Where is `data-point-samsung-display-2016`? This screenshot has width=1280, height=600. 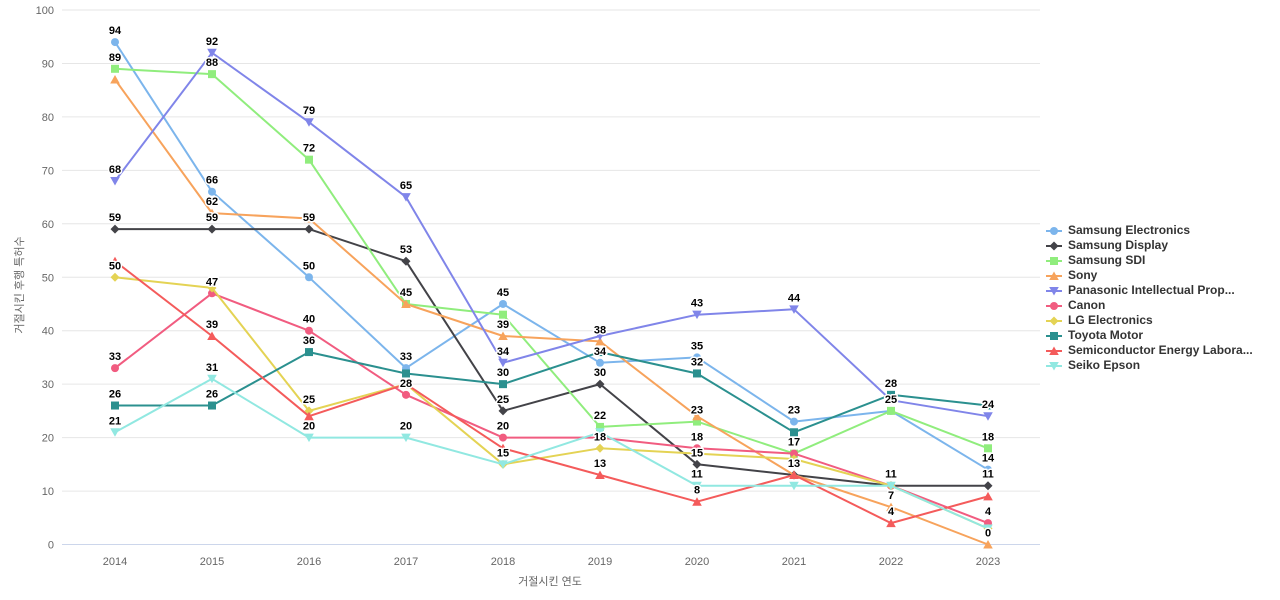
data-point-samsung-display-2016 is located at coordinates (309, 229).